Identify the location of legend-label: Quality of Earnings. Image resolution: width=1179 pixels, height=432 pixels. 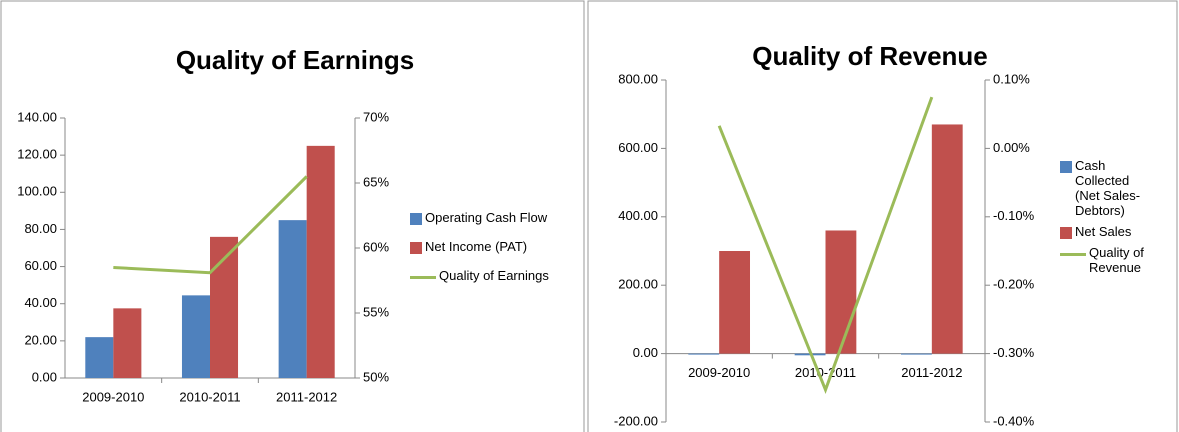
(494, 275).